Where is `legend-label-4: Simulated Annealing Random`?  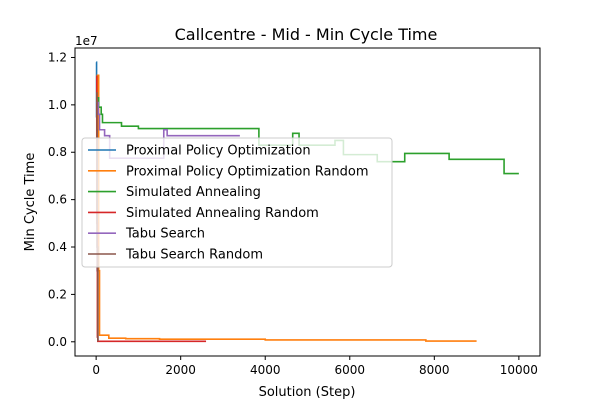 legend-label-4: Simulated Annealing Random is located at coordinates (222, 213).